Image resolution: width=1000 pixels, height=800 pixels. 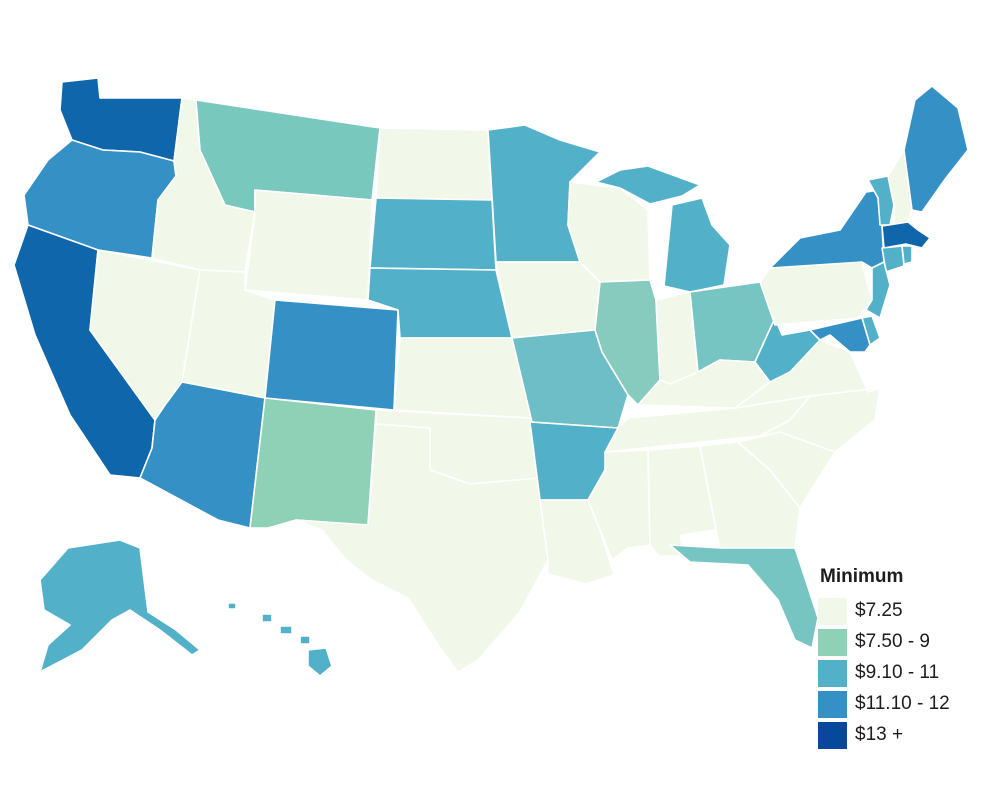 I want to click on state-pa, so click(x=816, y=293).